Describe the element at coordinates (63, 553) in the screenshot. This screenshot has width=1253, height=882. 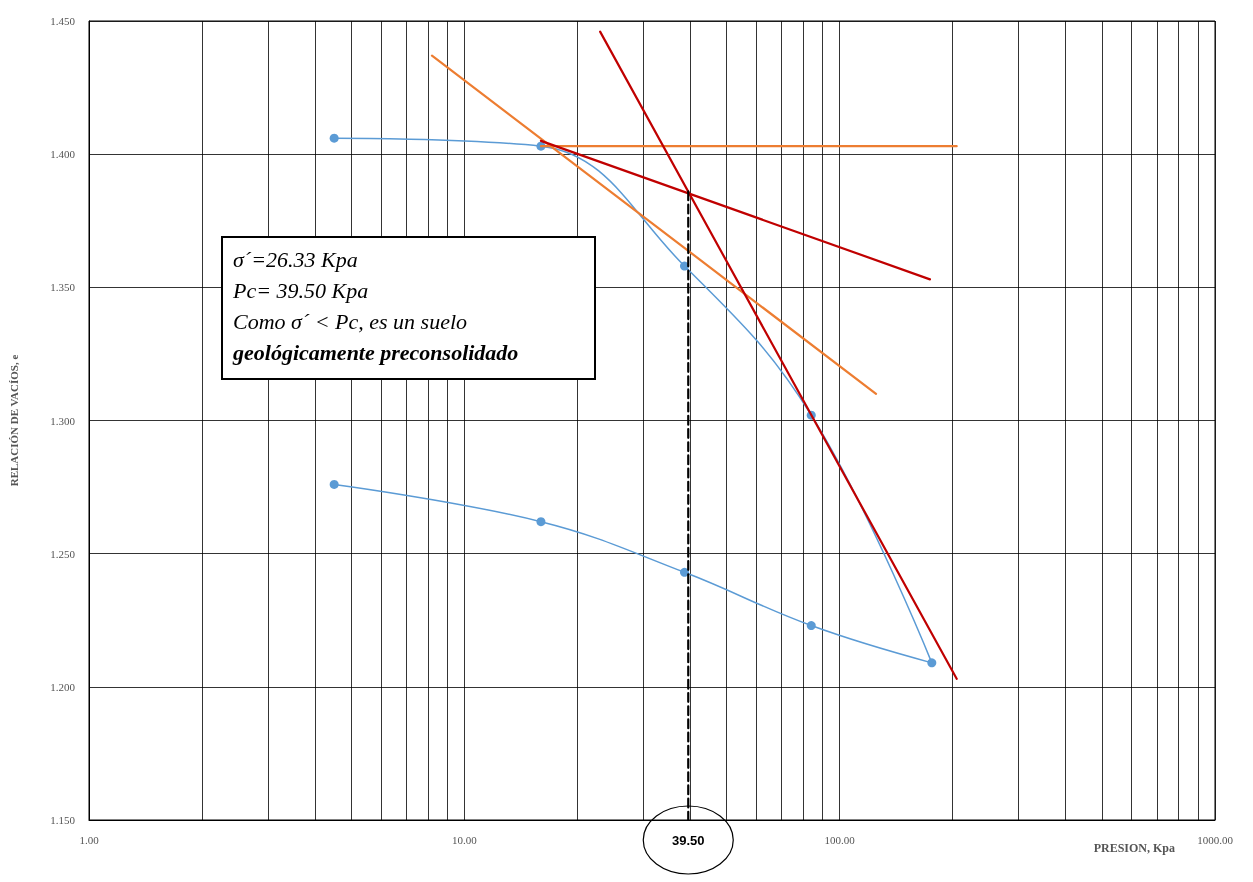
I see `y-tick-label: 1.250` at that location.